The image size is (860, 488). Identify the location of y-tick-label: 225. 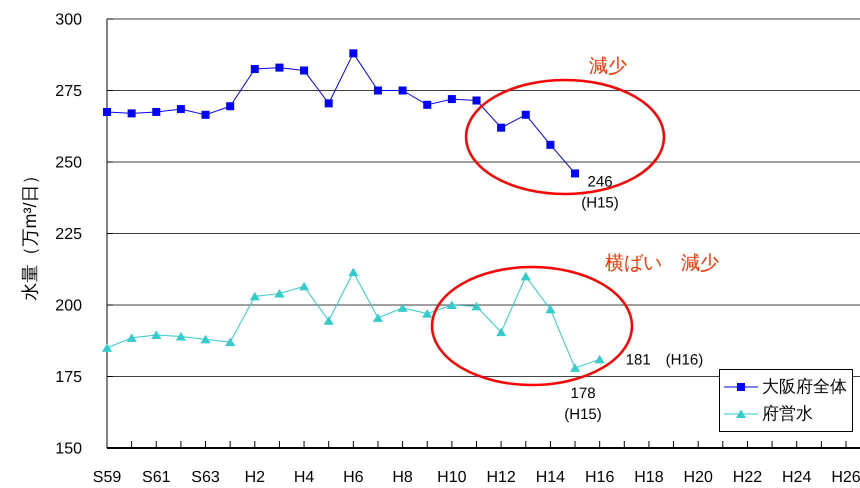
(68, 235).